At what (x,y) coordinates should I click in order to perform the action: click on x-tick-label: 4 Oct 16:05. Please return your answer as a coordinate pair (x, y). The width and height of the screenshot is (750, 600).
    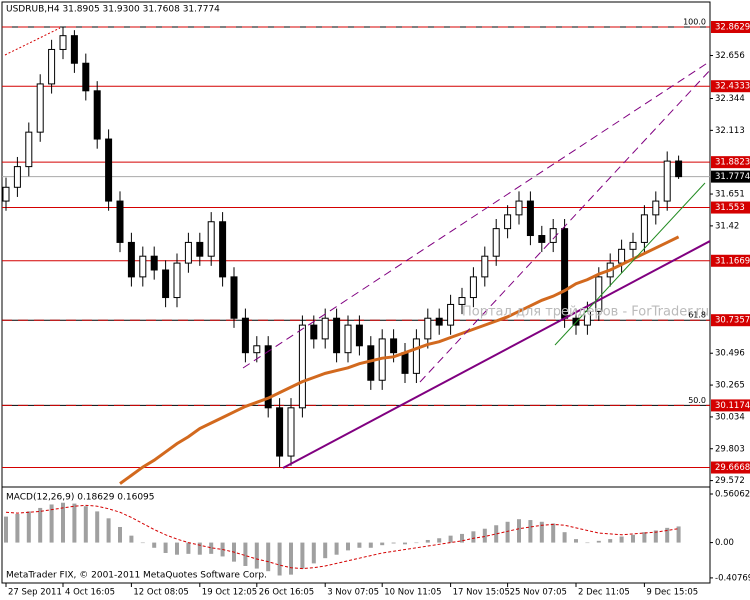
    Looking at the image, I should click on (90, 593).